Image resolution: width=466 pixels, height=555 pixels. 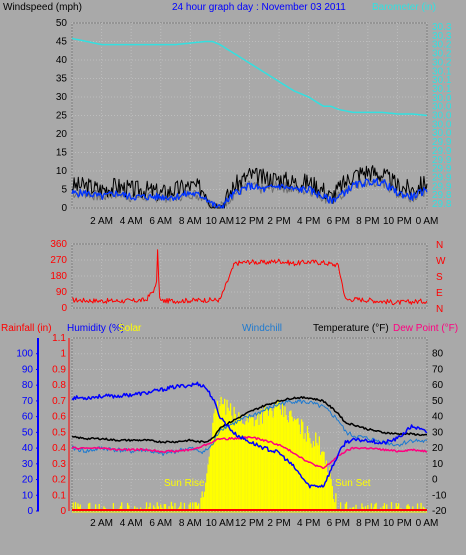 What do you see at coordinates (278, 221) in the screenshot?
I see `wind-xtick-label: 2 PM` at bounding box center [278, 221].